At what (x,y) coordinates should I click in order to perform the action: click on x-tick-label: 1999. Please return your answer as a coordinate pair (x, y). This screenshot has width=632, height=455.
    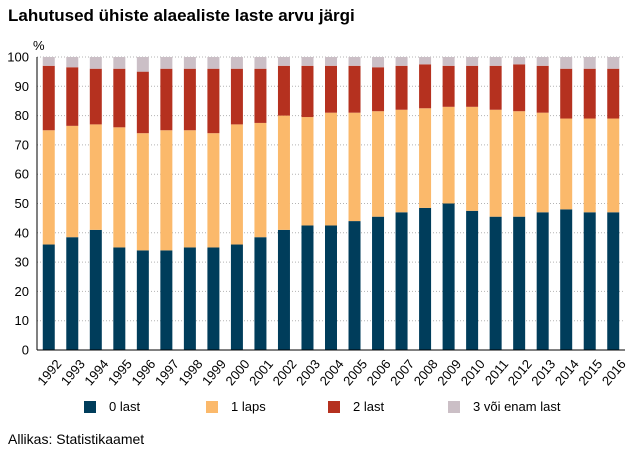
    Looking at the image, I should click on (214, 372).